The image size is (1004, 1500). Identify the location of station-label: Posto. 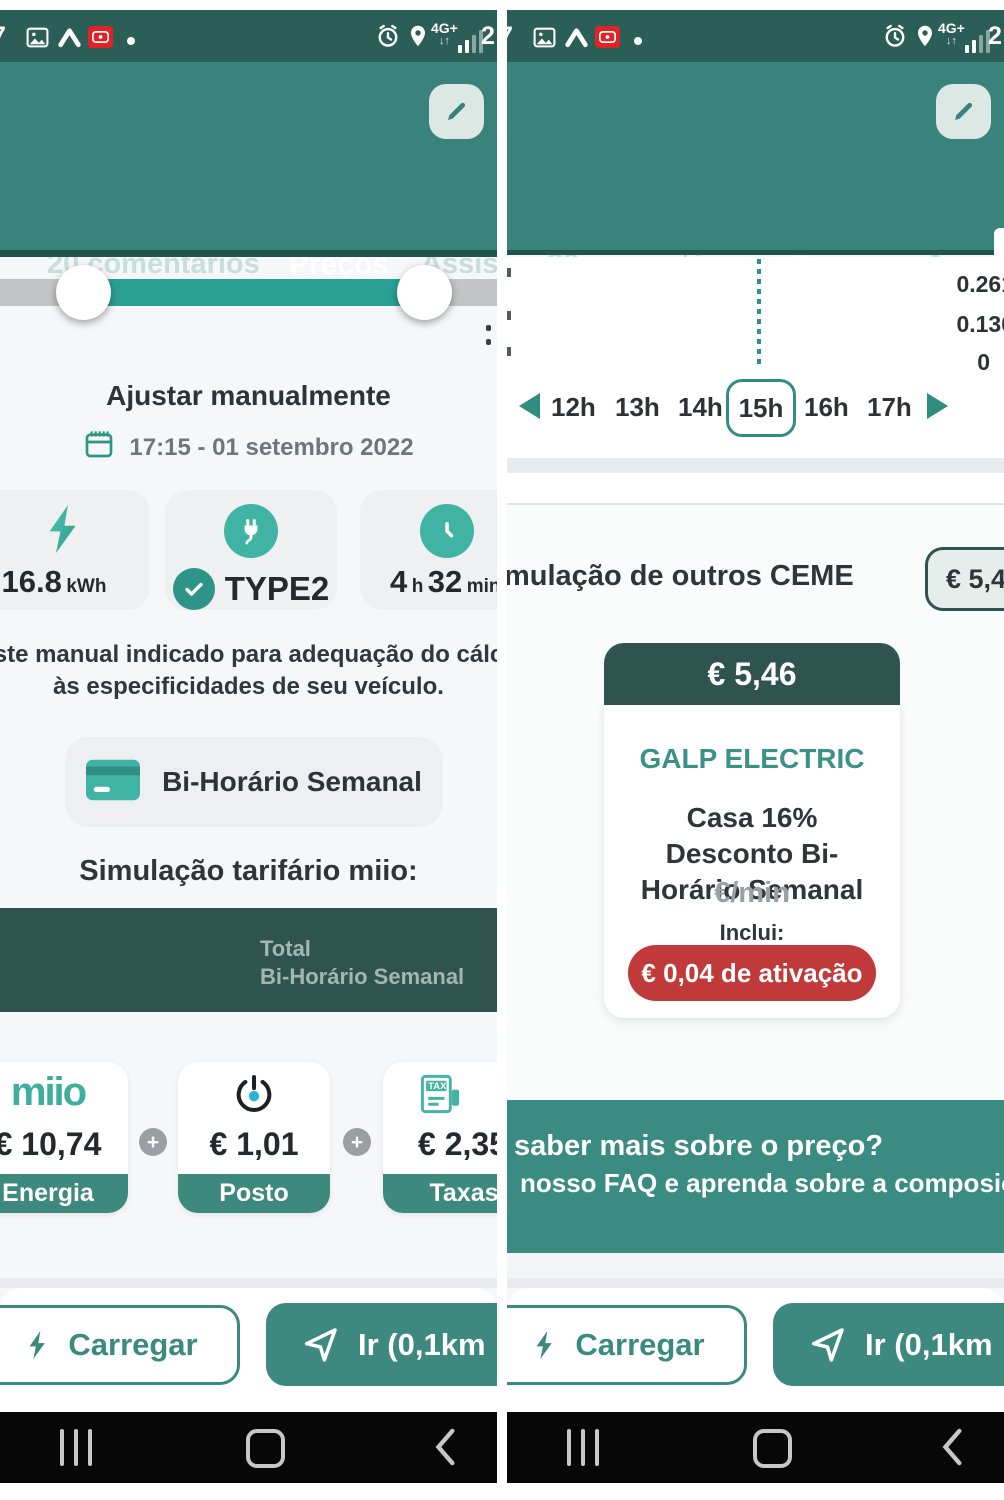
(254, 1193).